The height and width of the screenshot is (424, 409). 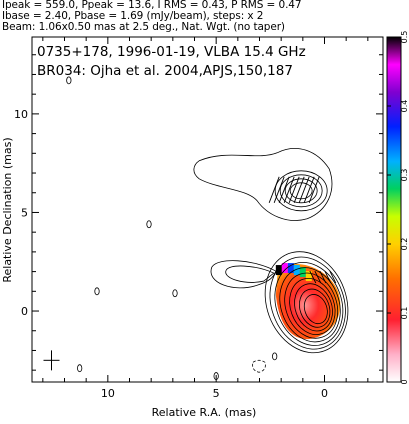 What do you see at coordinates (404, 313) in the screenshot?
I see `colorbar-tick-label: 0.1` at bounding box center [404, 313].